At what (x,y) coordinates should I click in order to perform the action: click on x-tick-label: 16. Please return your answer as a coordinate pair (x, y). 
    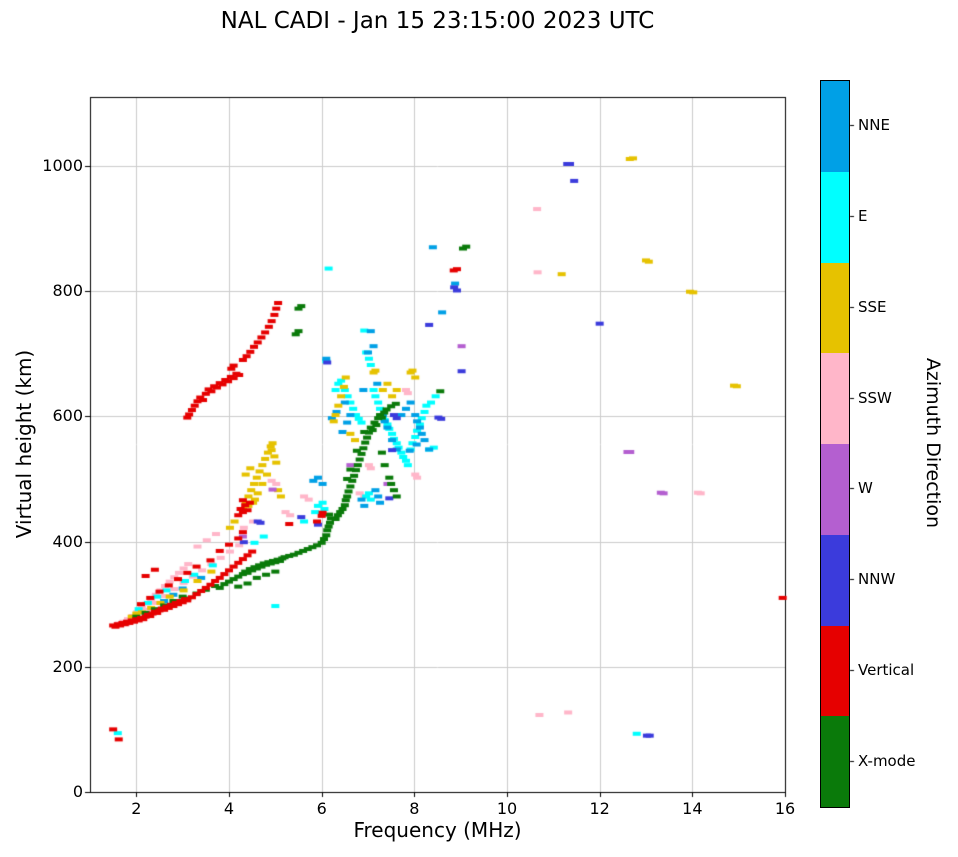
    Looking at the image, I should click on (785, 808).